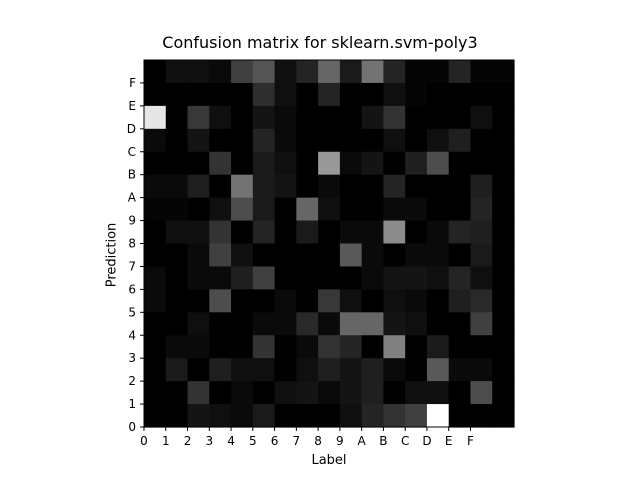 Image resolution: width=640 pixels, height=480 pixels. Describe the element at coordinates (188, 441) in the screenshot. I see `x-tick-label: 2` at that location.